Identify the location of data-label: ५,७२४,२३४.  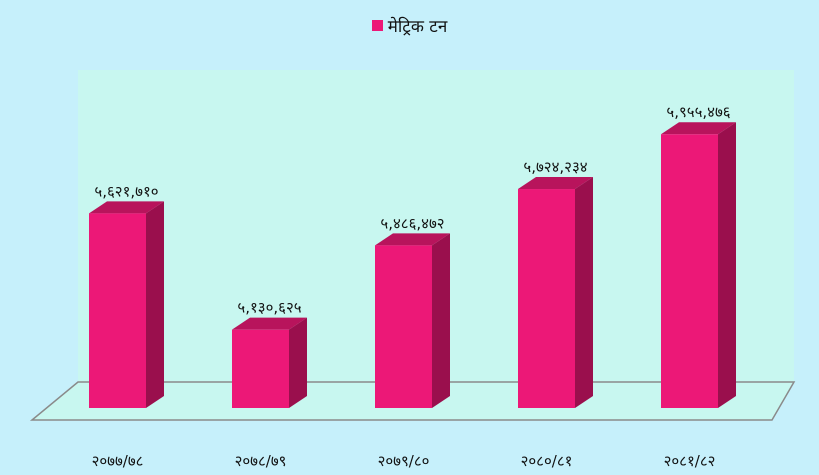
(555, 167).